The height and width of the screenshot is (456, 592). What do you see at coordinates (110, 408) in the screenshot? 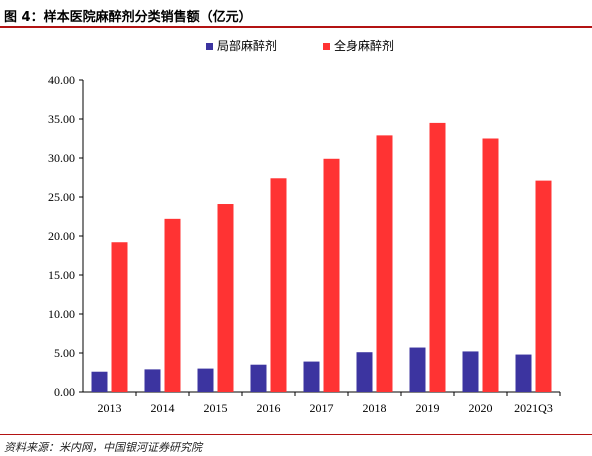
I see `x-tick-label: 2013` at bounding box center [110, 408].